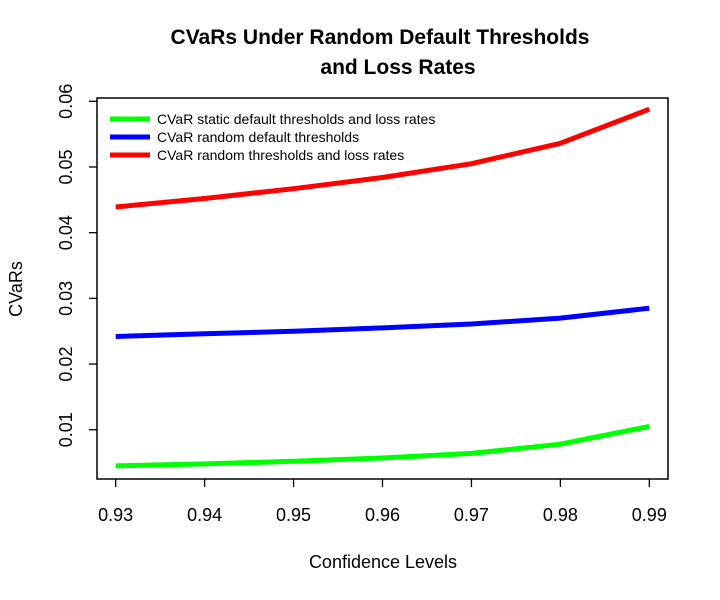 This screenshot has height=600, width=720. Describe the element at coordinates (382, 502) in the screenshot. I see `x-axis: 0.93 0.94 0.95 0.96 0.97 0.98 0.99` at that location.